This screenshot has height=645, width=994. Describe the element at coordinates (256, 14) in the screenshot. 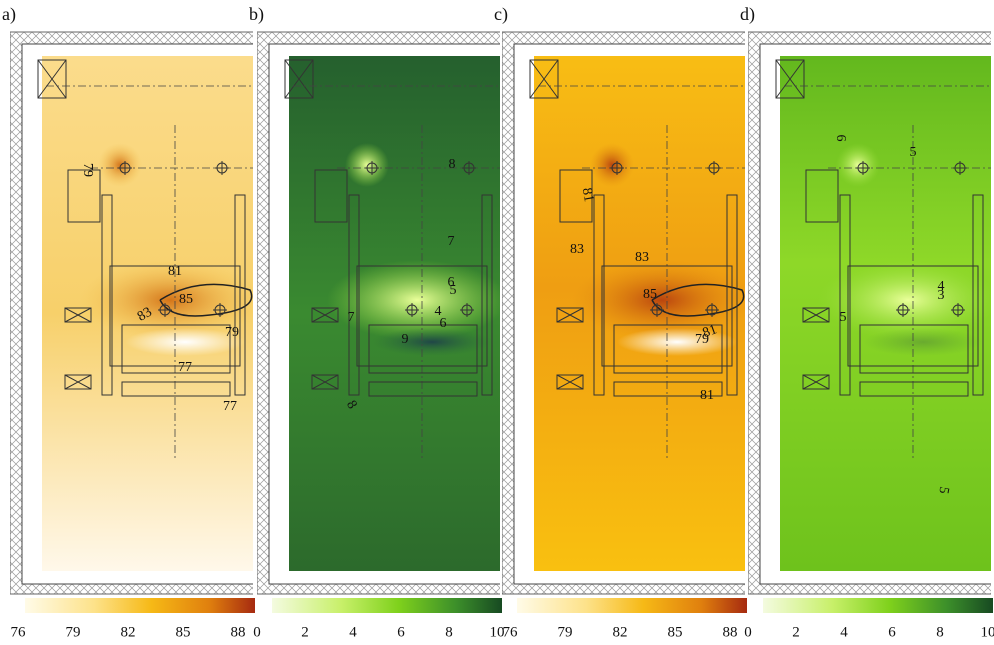

I see `panel-label: b)` at that location.